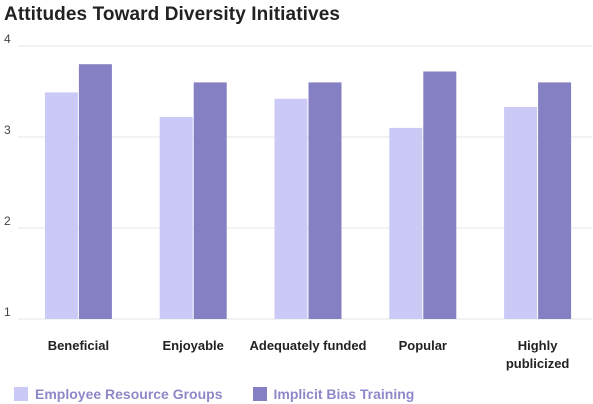  I want to click on bar-employee-resource-groups-beneficial, so click(61, 205).